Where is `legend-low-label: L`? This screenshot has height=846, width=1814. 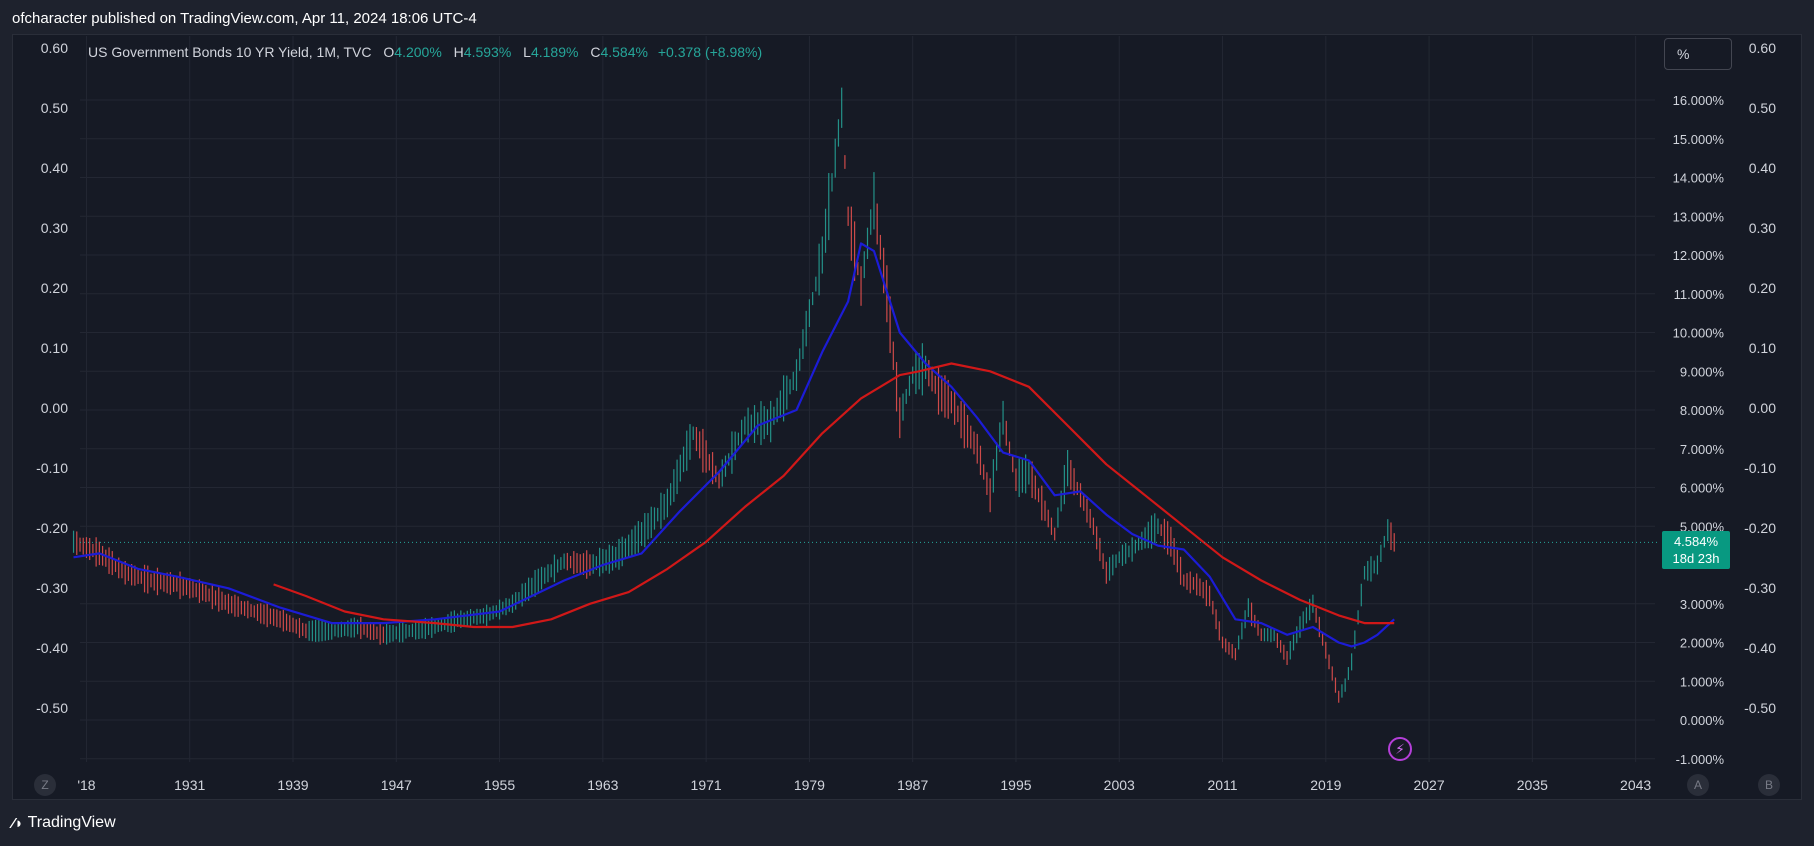
legend-low-label: L is located at coordinates (527, 52).